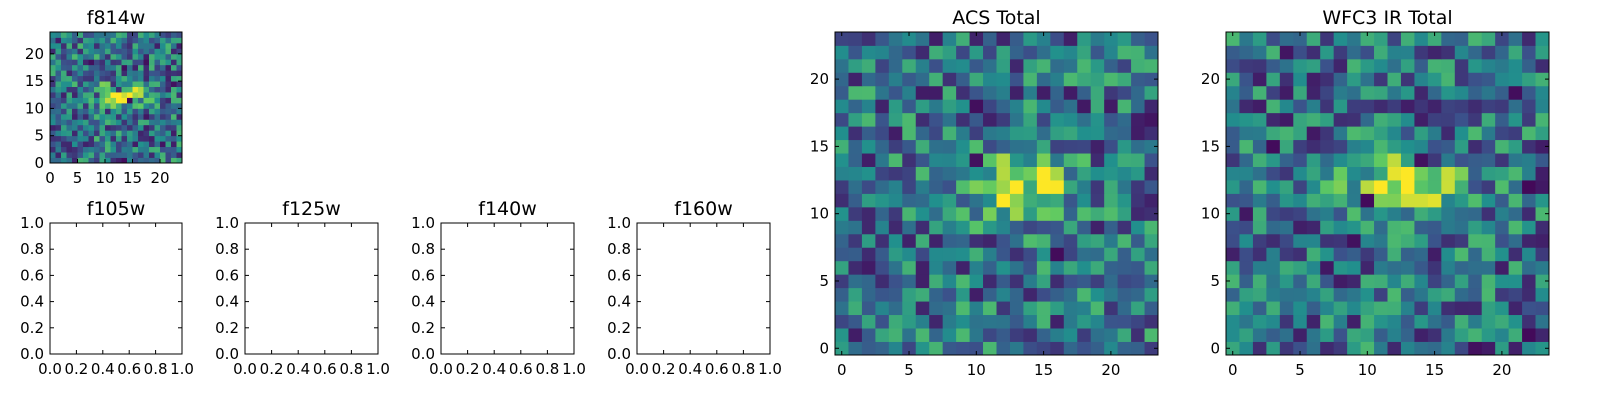  What do you see at coordinates (116, 98) in the screenshot?
I see `heatmap-image` at bounding box center [116, 98].